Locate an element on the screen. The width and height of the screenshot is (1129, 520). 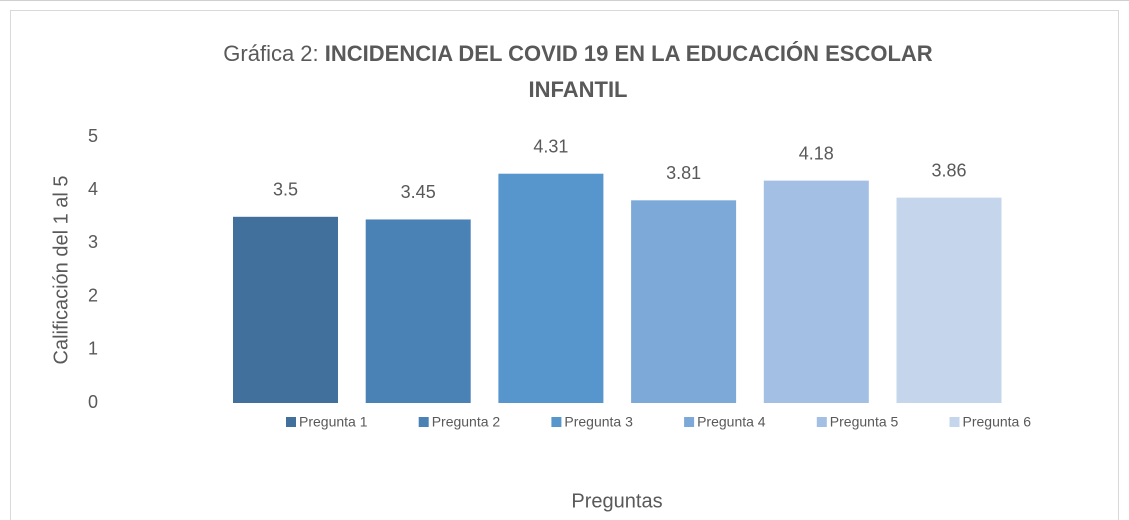
title-prefix: Gráfica 2: is located at coordinates (271, 53).